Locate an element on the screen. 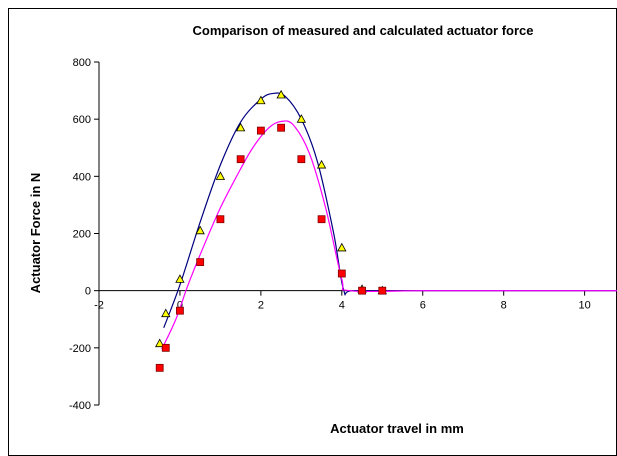  y-tick-label: 600 is located at coordinates (82, 120).